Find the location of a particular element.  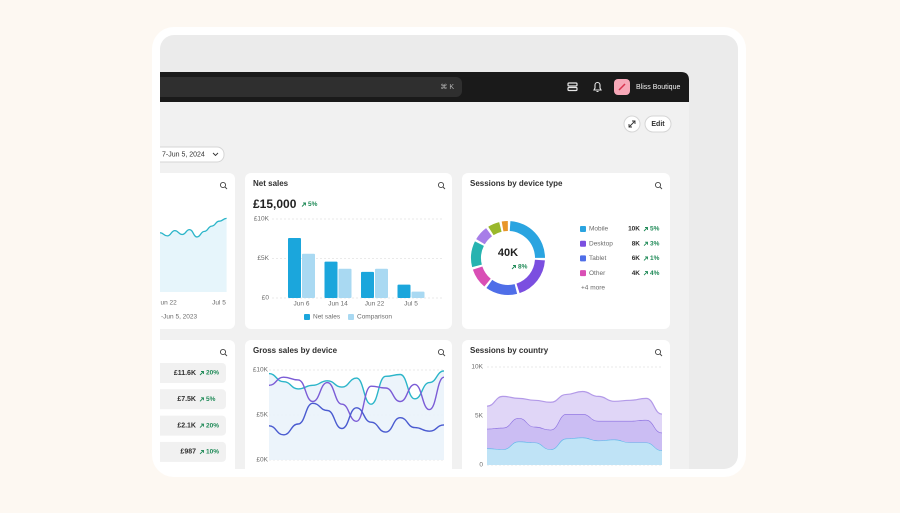

stacked-area is located at coordinates (574, 451).